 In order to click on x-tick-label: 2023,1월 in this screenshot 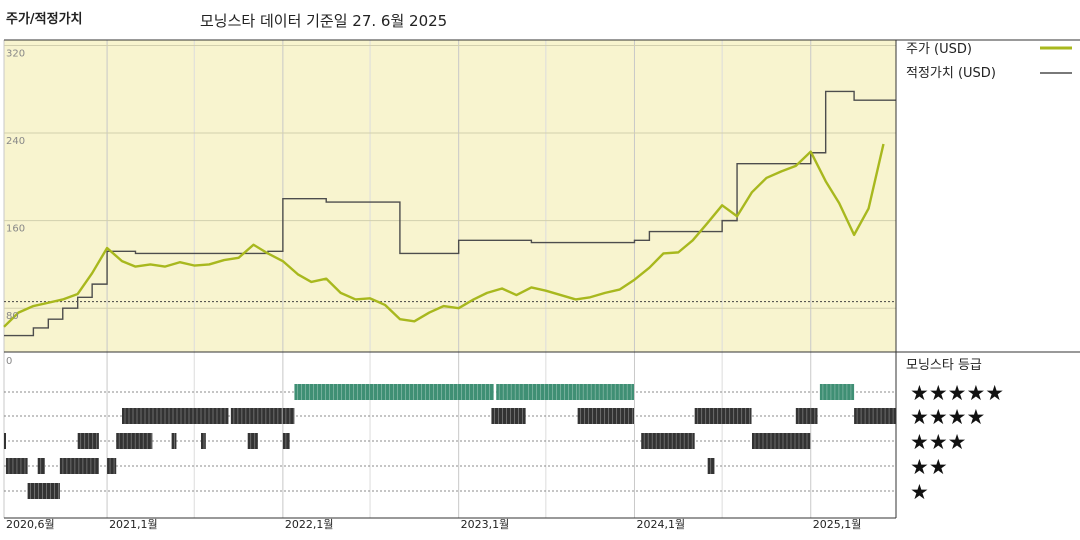, I will do `click(485, 524)`.